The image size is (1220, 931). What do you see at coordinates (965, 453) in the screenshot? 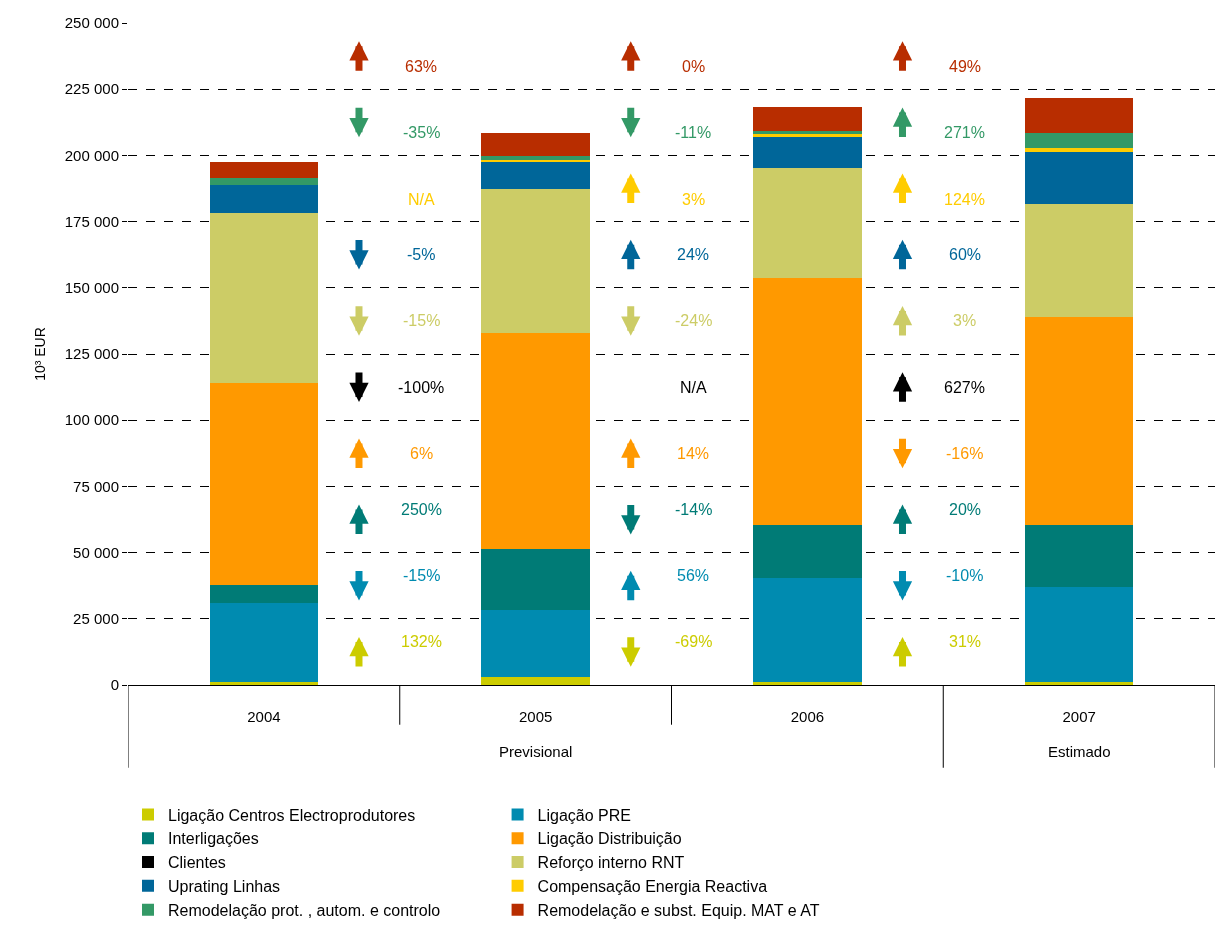
I see `annotation: -16%` at bounding box center [965, 453].